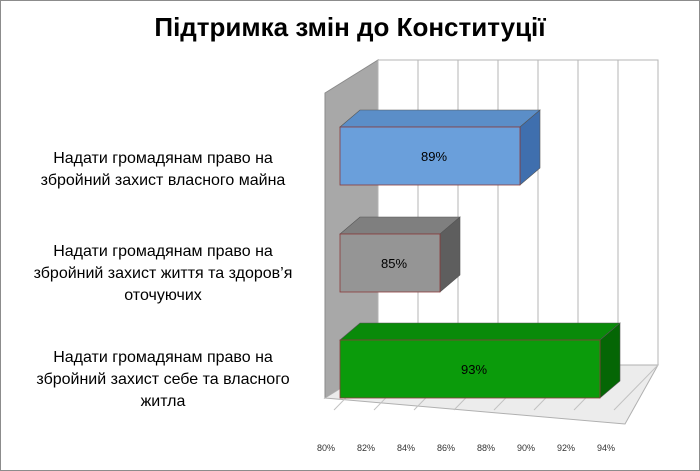 The width and height of the screenshot is (700, 471). I want to click on x-tick-label: 80%, so click(326, 448).